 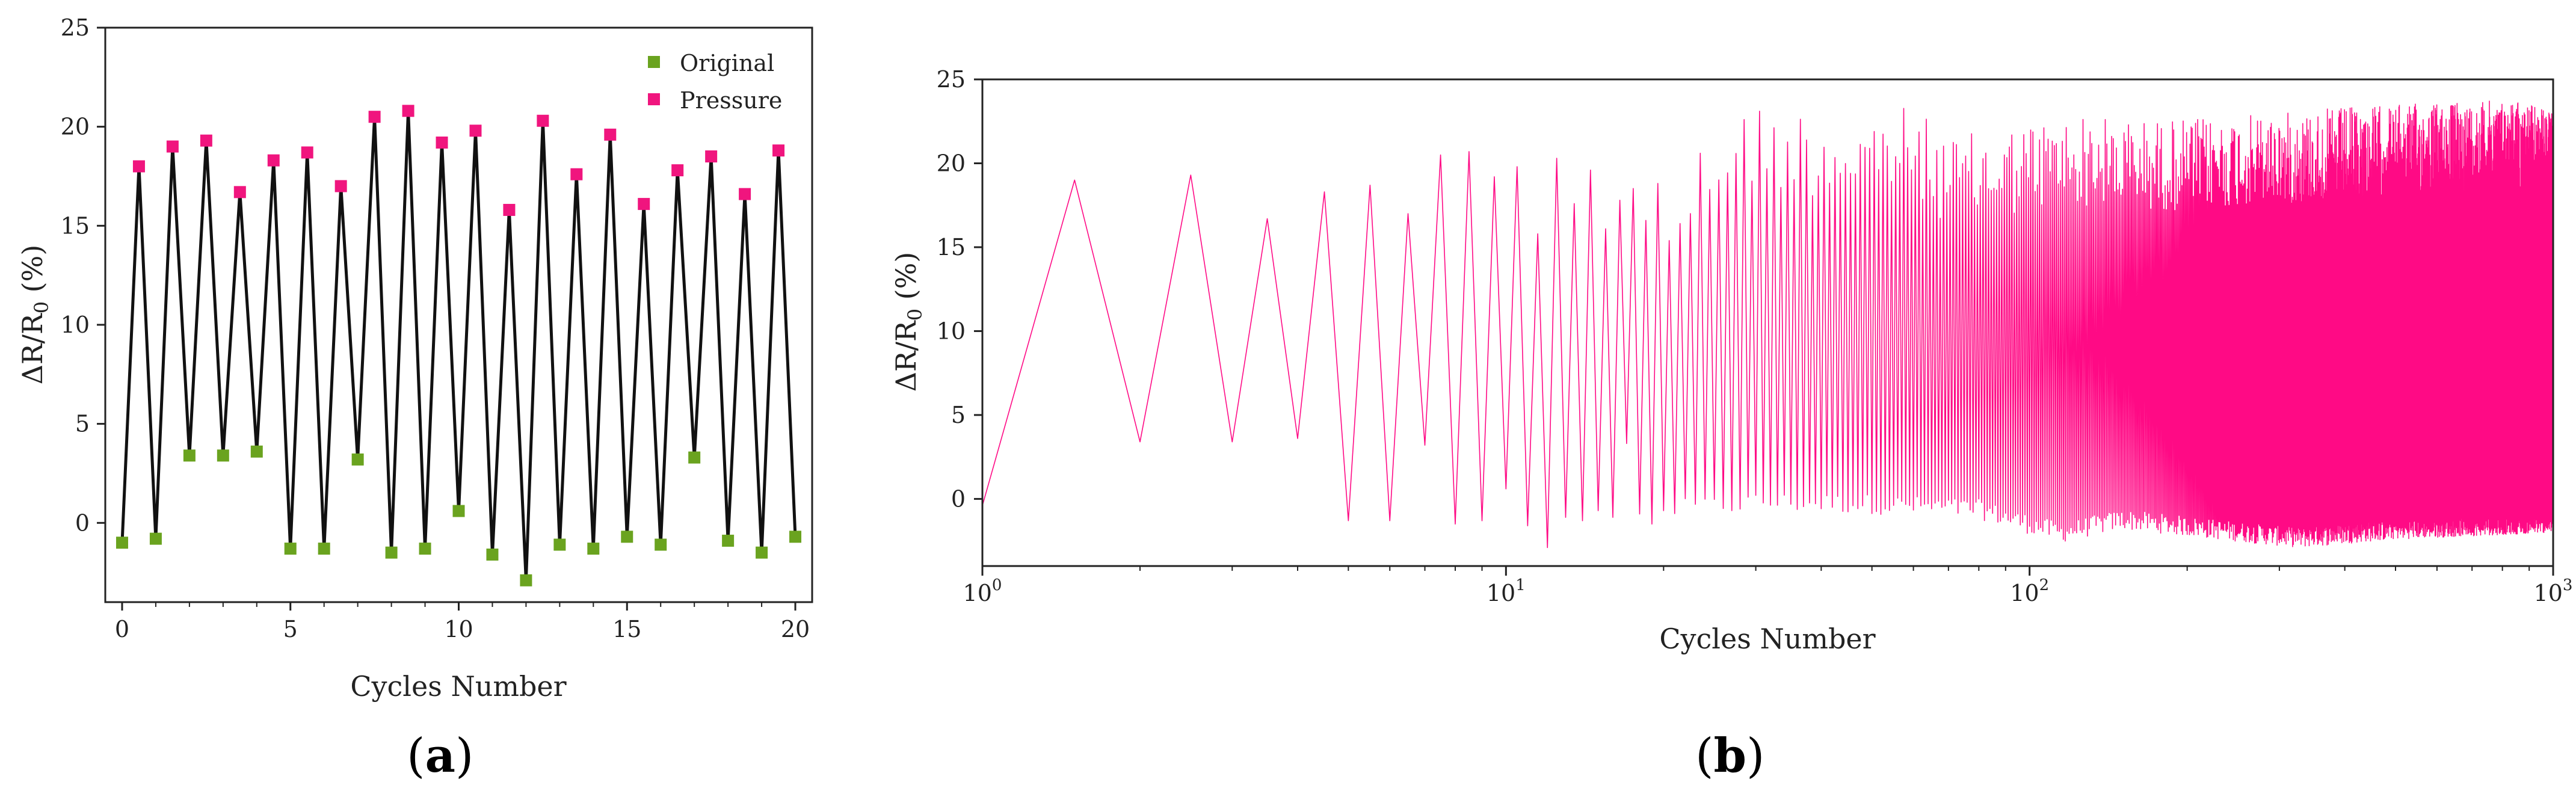 I want to click on chart-a-y-tick-label: 25, so click(x=75, y=28).